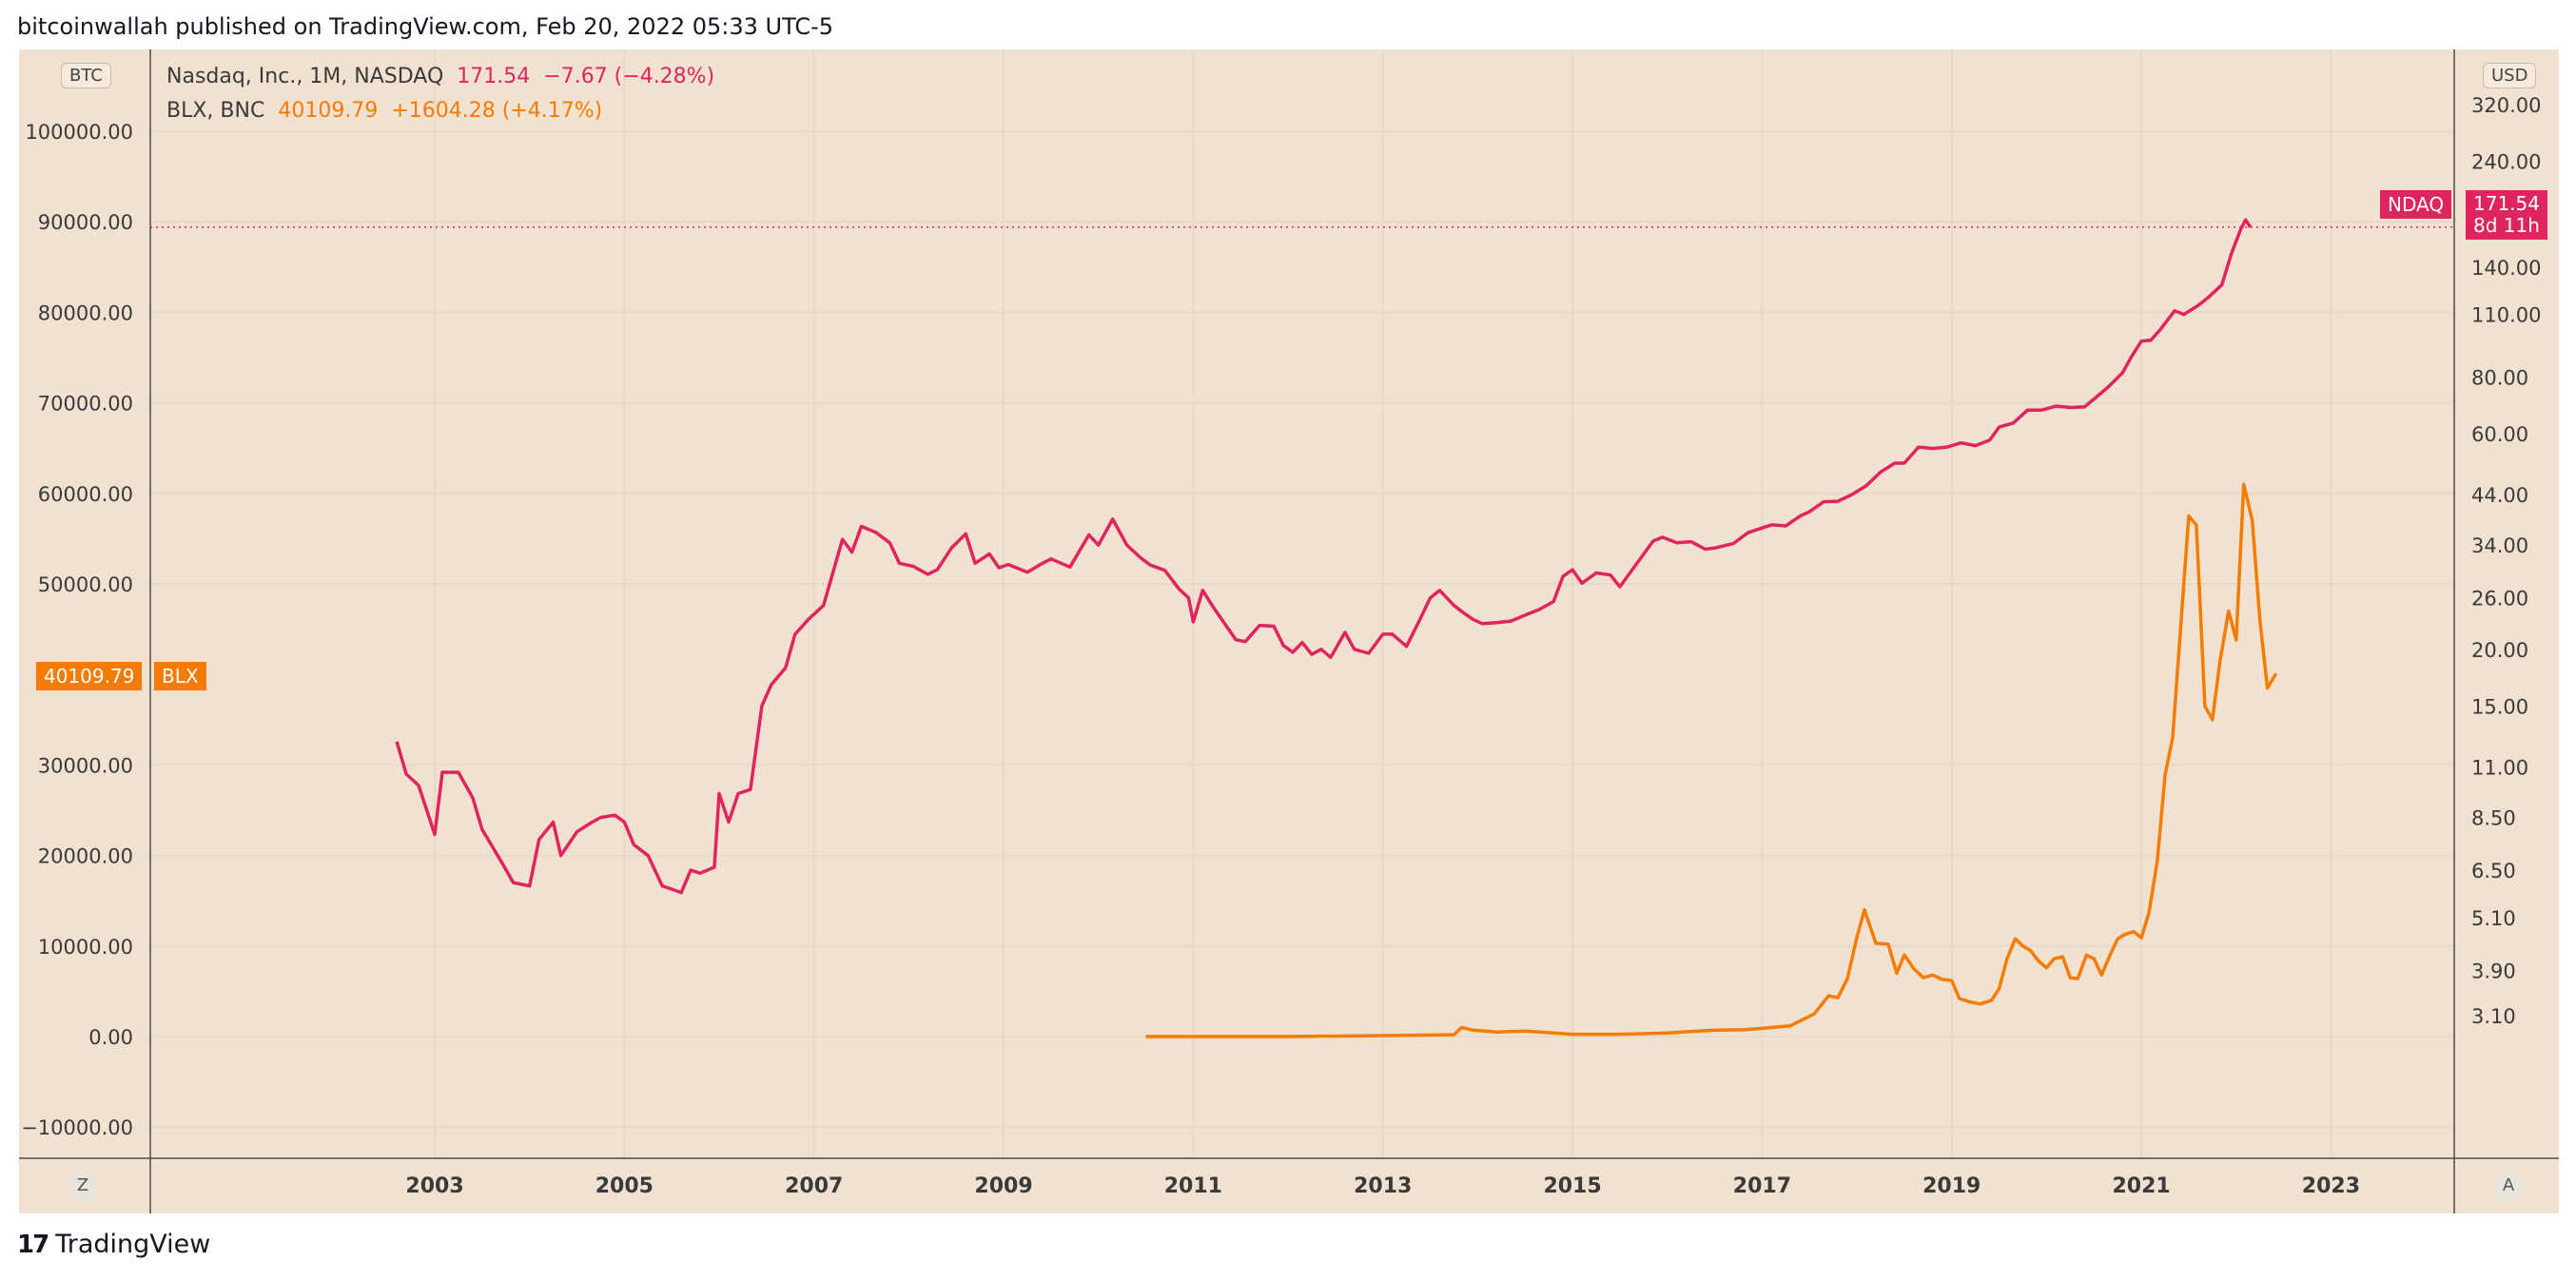  What do you see at coordinates (2416, 204) in the screenshot?
I see `ndaq-label-tag: NDAQ` at bounding box center [2416, 204].